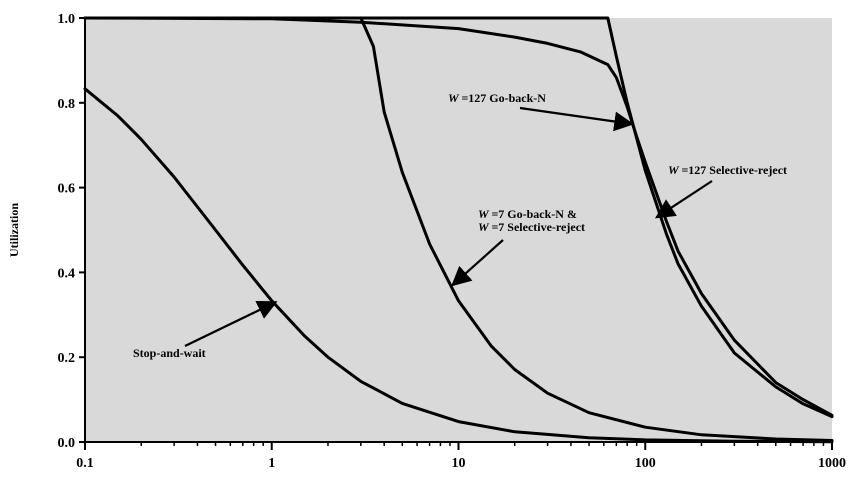  What do you see at coordinates (271, 463) in the screenshot?
I see `x-tick-label: 1` at bounding box center [271, 463].